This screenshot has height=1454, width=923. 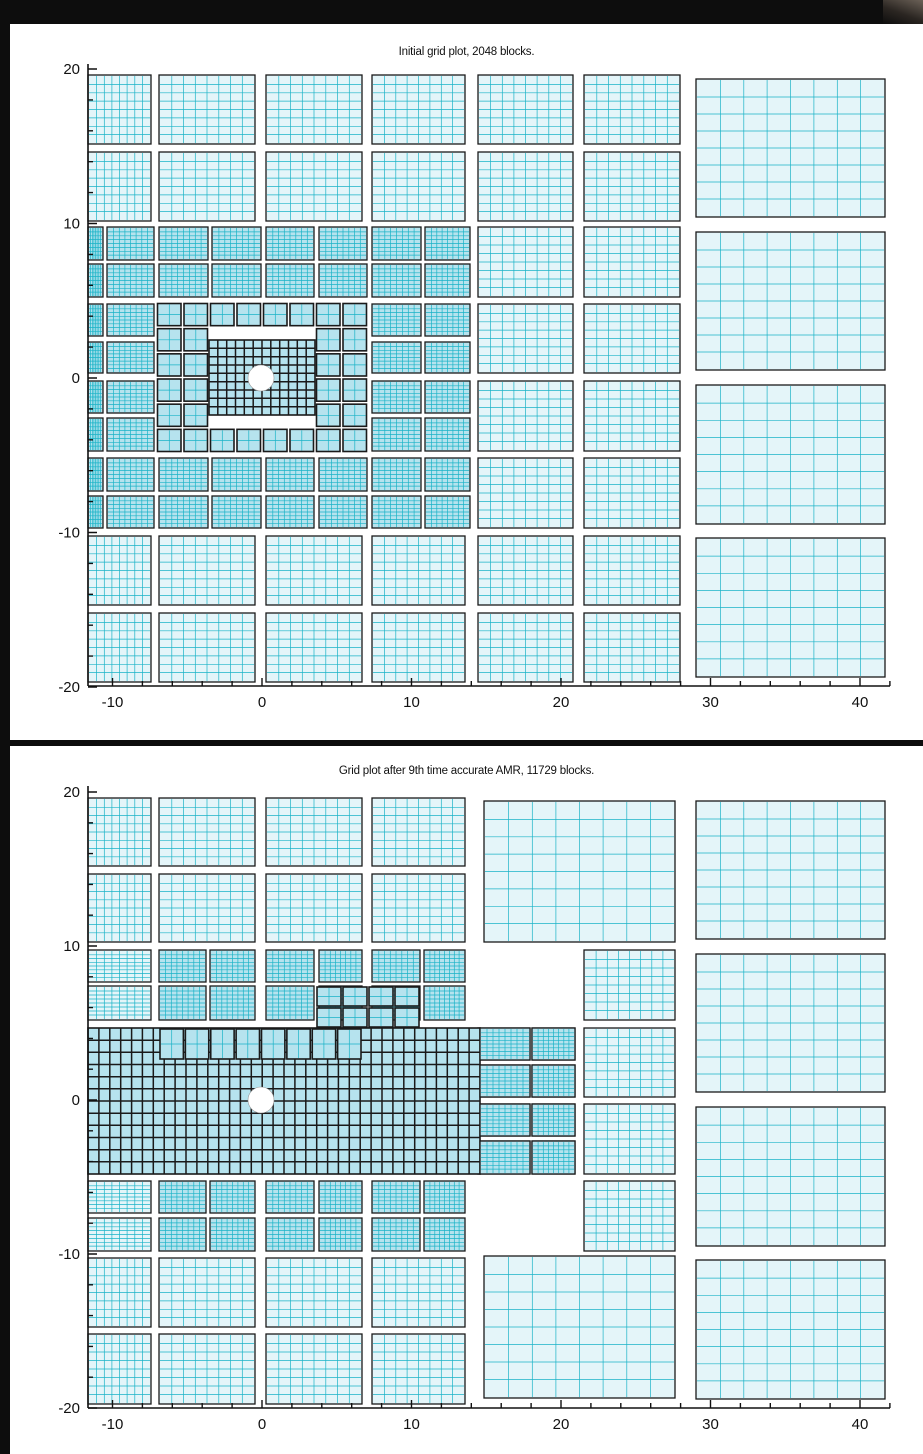 I want to click on corner-shadow, so click(x=903, y=12).